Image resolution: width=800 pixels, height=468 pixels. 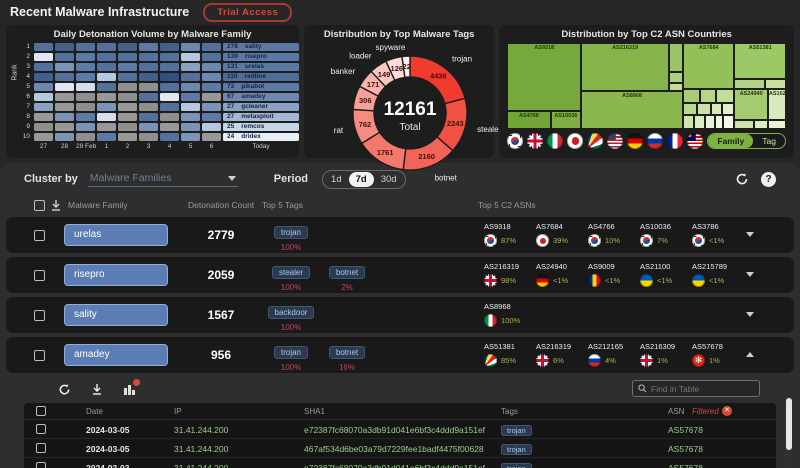 What do you see at coordinates (701, 388) in the screenshot?
I see `find-in-table-input` at bounding box center [701, 388].